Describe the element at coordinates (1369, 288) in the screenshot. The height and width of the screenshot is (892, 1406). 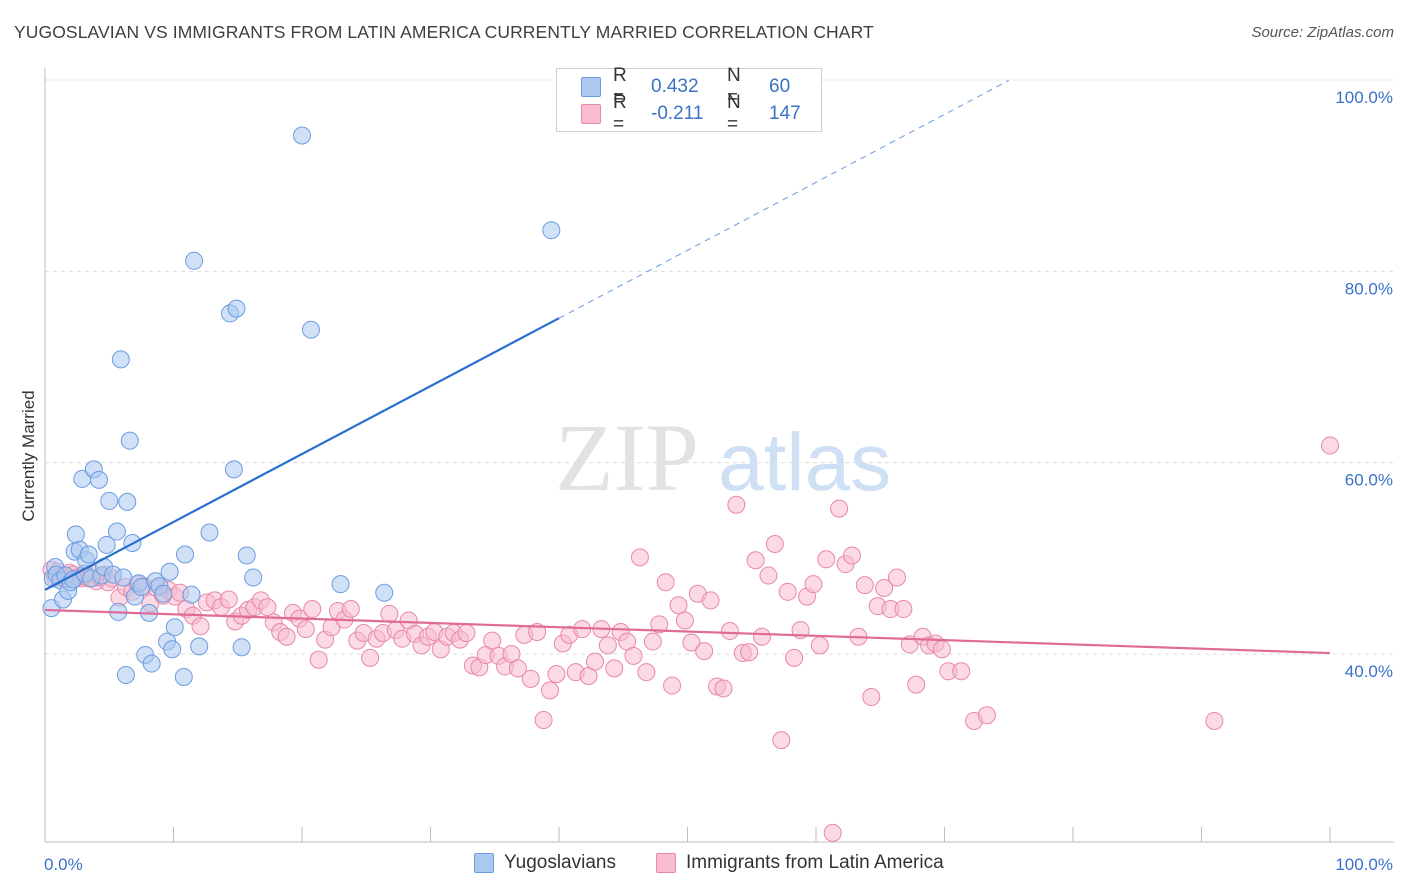
I see `y-tick-label: 80.0%` at that location.